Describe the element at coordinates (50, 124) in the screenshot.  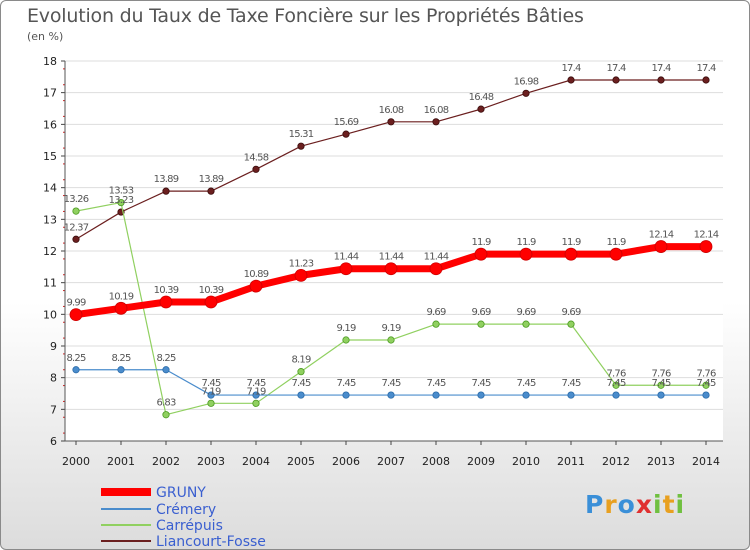
I see `y-tick-label: 16` at that location.